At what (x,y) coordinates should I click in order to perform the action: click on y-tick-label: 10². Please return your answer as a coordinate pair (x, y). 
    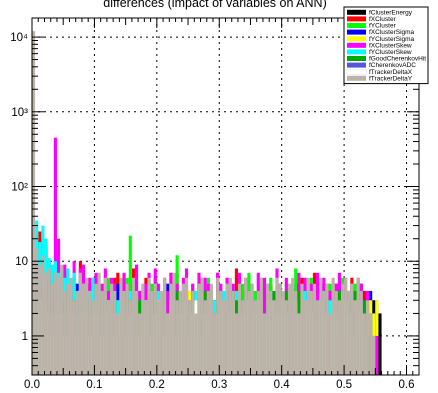
    Looking at the image, I should click on (19, 188).